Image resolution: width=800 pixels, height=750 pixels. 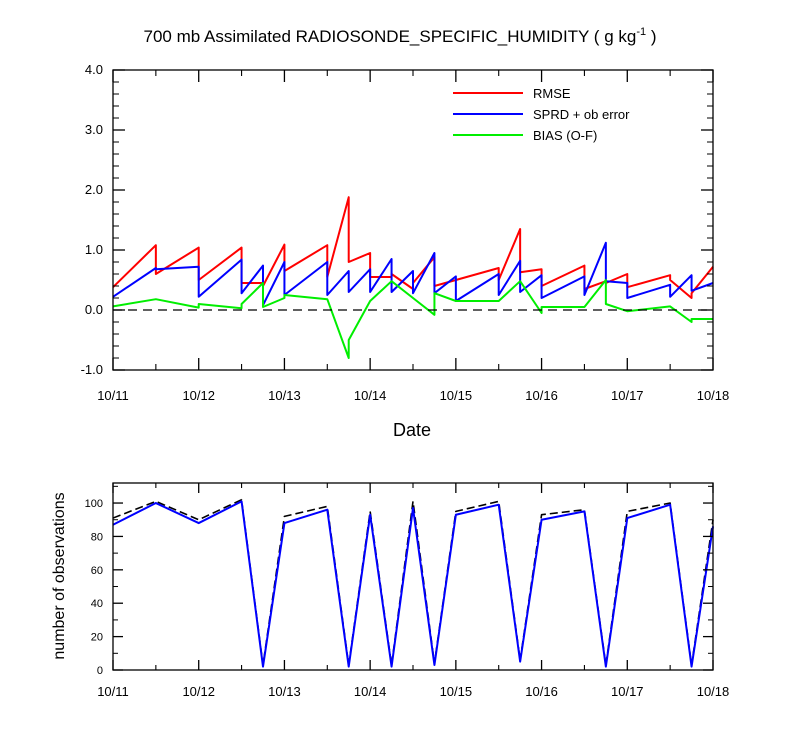 I want to click on legend-label: BIAS (O-F), so click(x=565, y=135).